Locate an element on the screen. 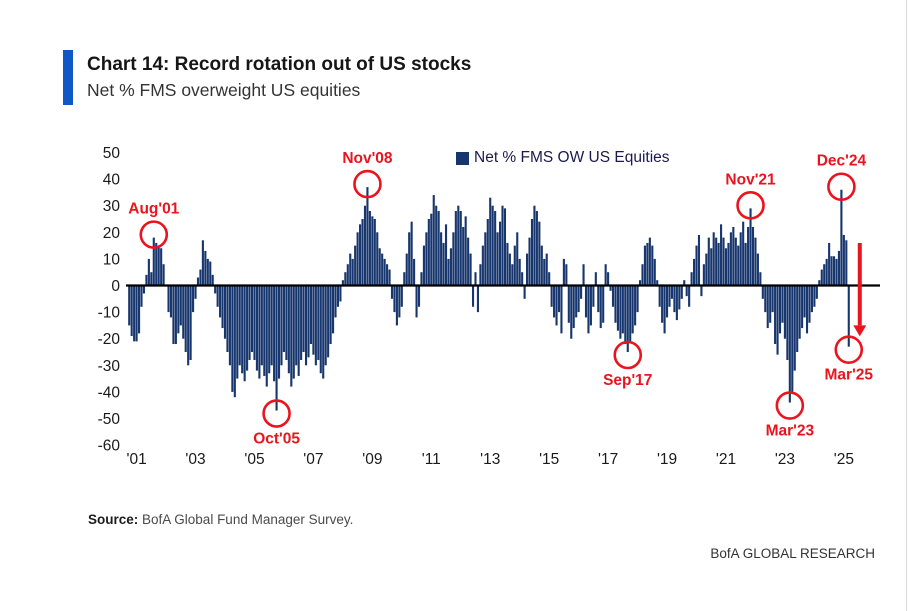 The height and width of the screenshot is (611, 909). y-axis-tick-label: -20 is located at coordinates (109, 339).